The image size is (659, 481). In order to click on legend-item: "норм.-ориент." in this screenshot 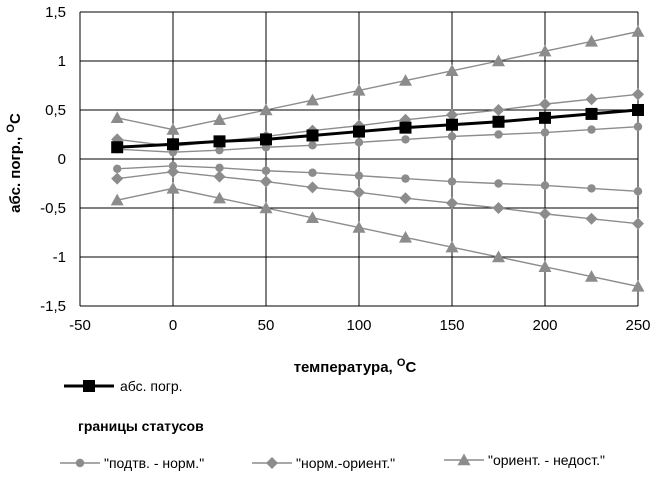, I will do `click(323, 463)`.